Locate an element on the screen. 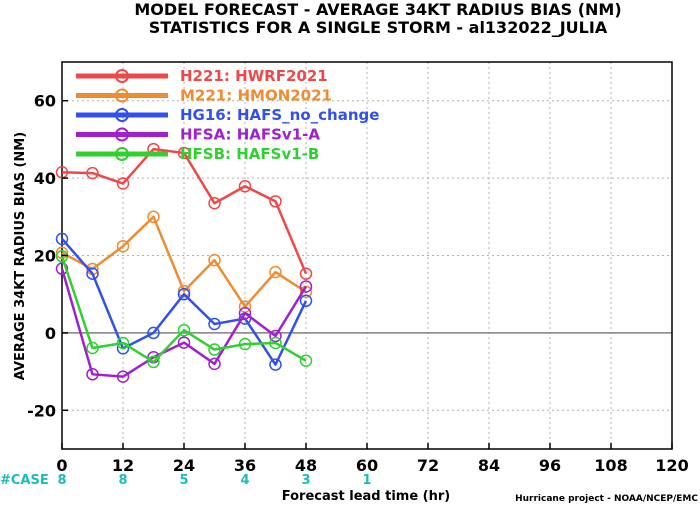  x-axis-label: Forecast lead time (hr) is located at coordinates (366, 496).